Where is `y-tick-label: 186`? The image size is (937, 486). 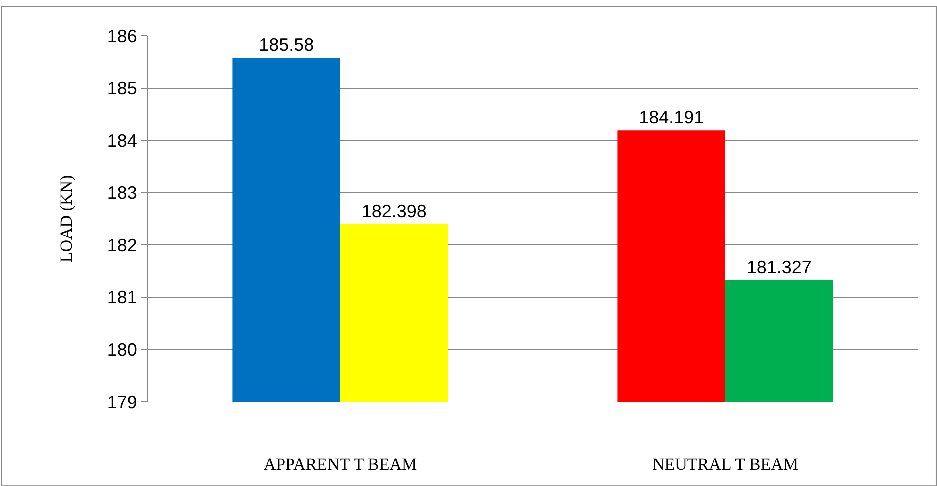
y-tick-label: 186 is located at coordinates (122, 36).